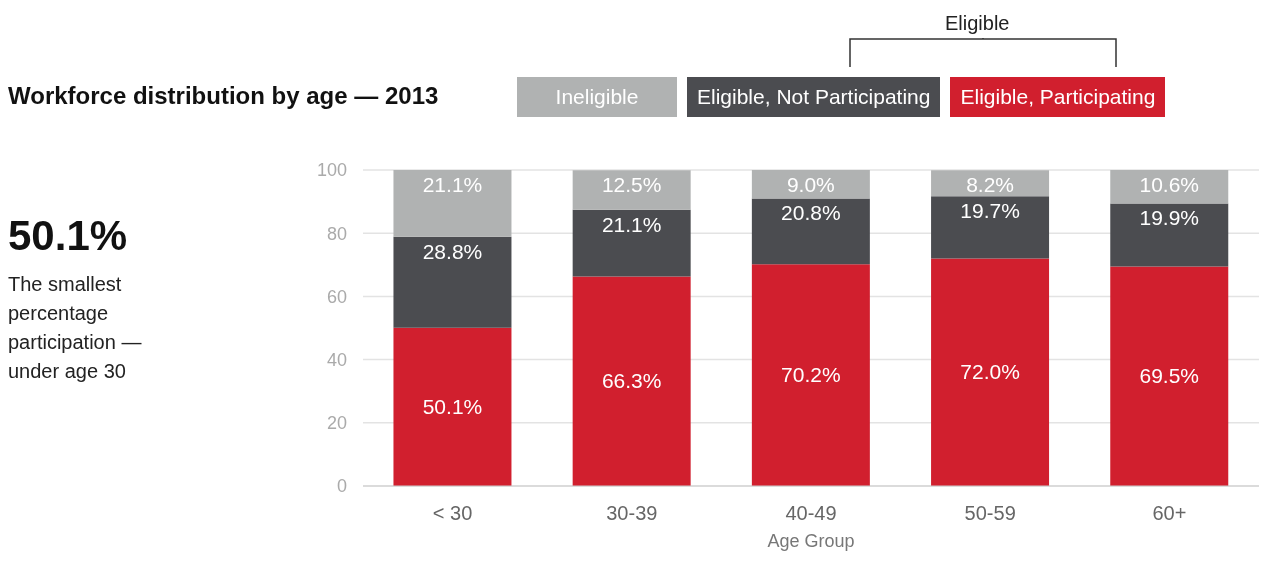 This screenshot has height=565, width=1267. What do you see at coordinates (814, 97) in the screenshot?
I see `text: Eligible, Not Participating` at bounding box center [814, 97].